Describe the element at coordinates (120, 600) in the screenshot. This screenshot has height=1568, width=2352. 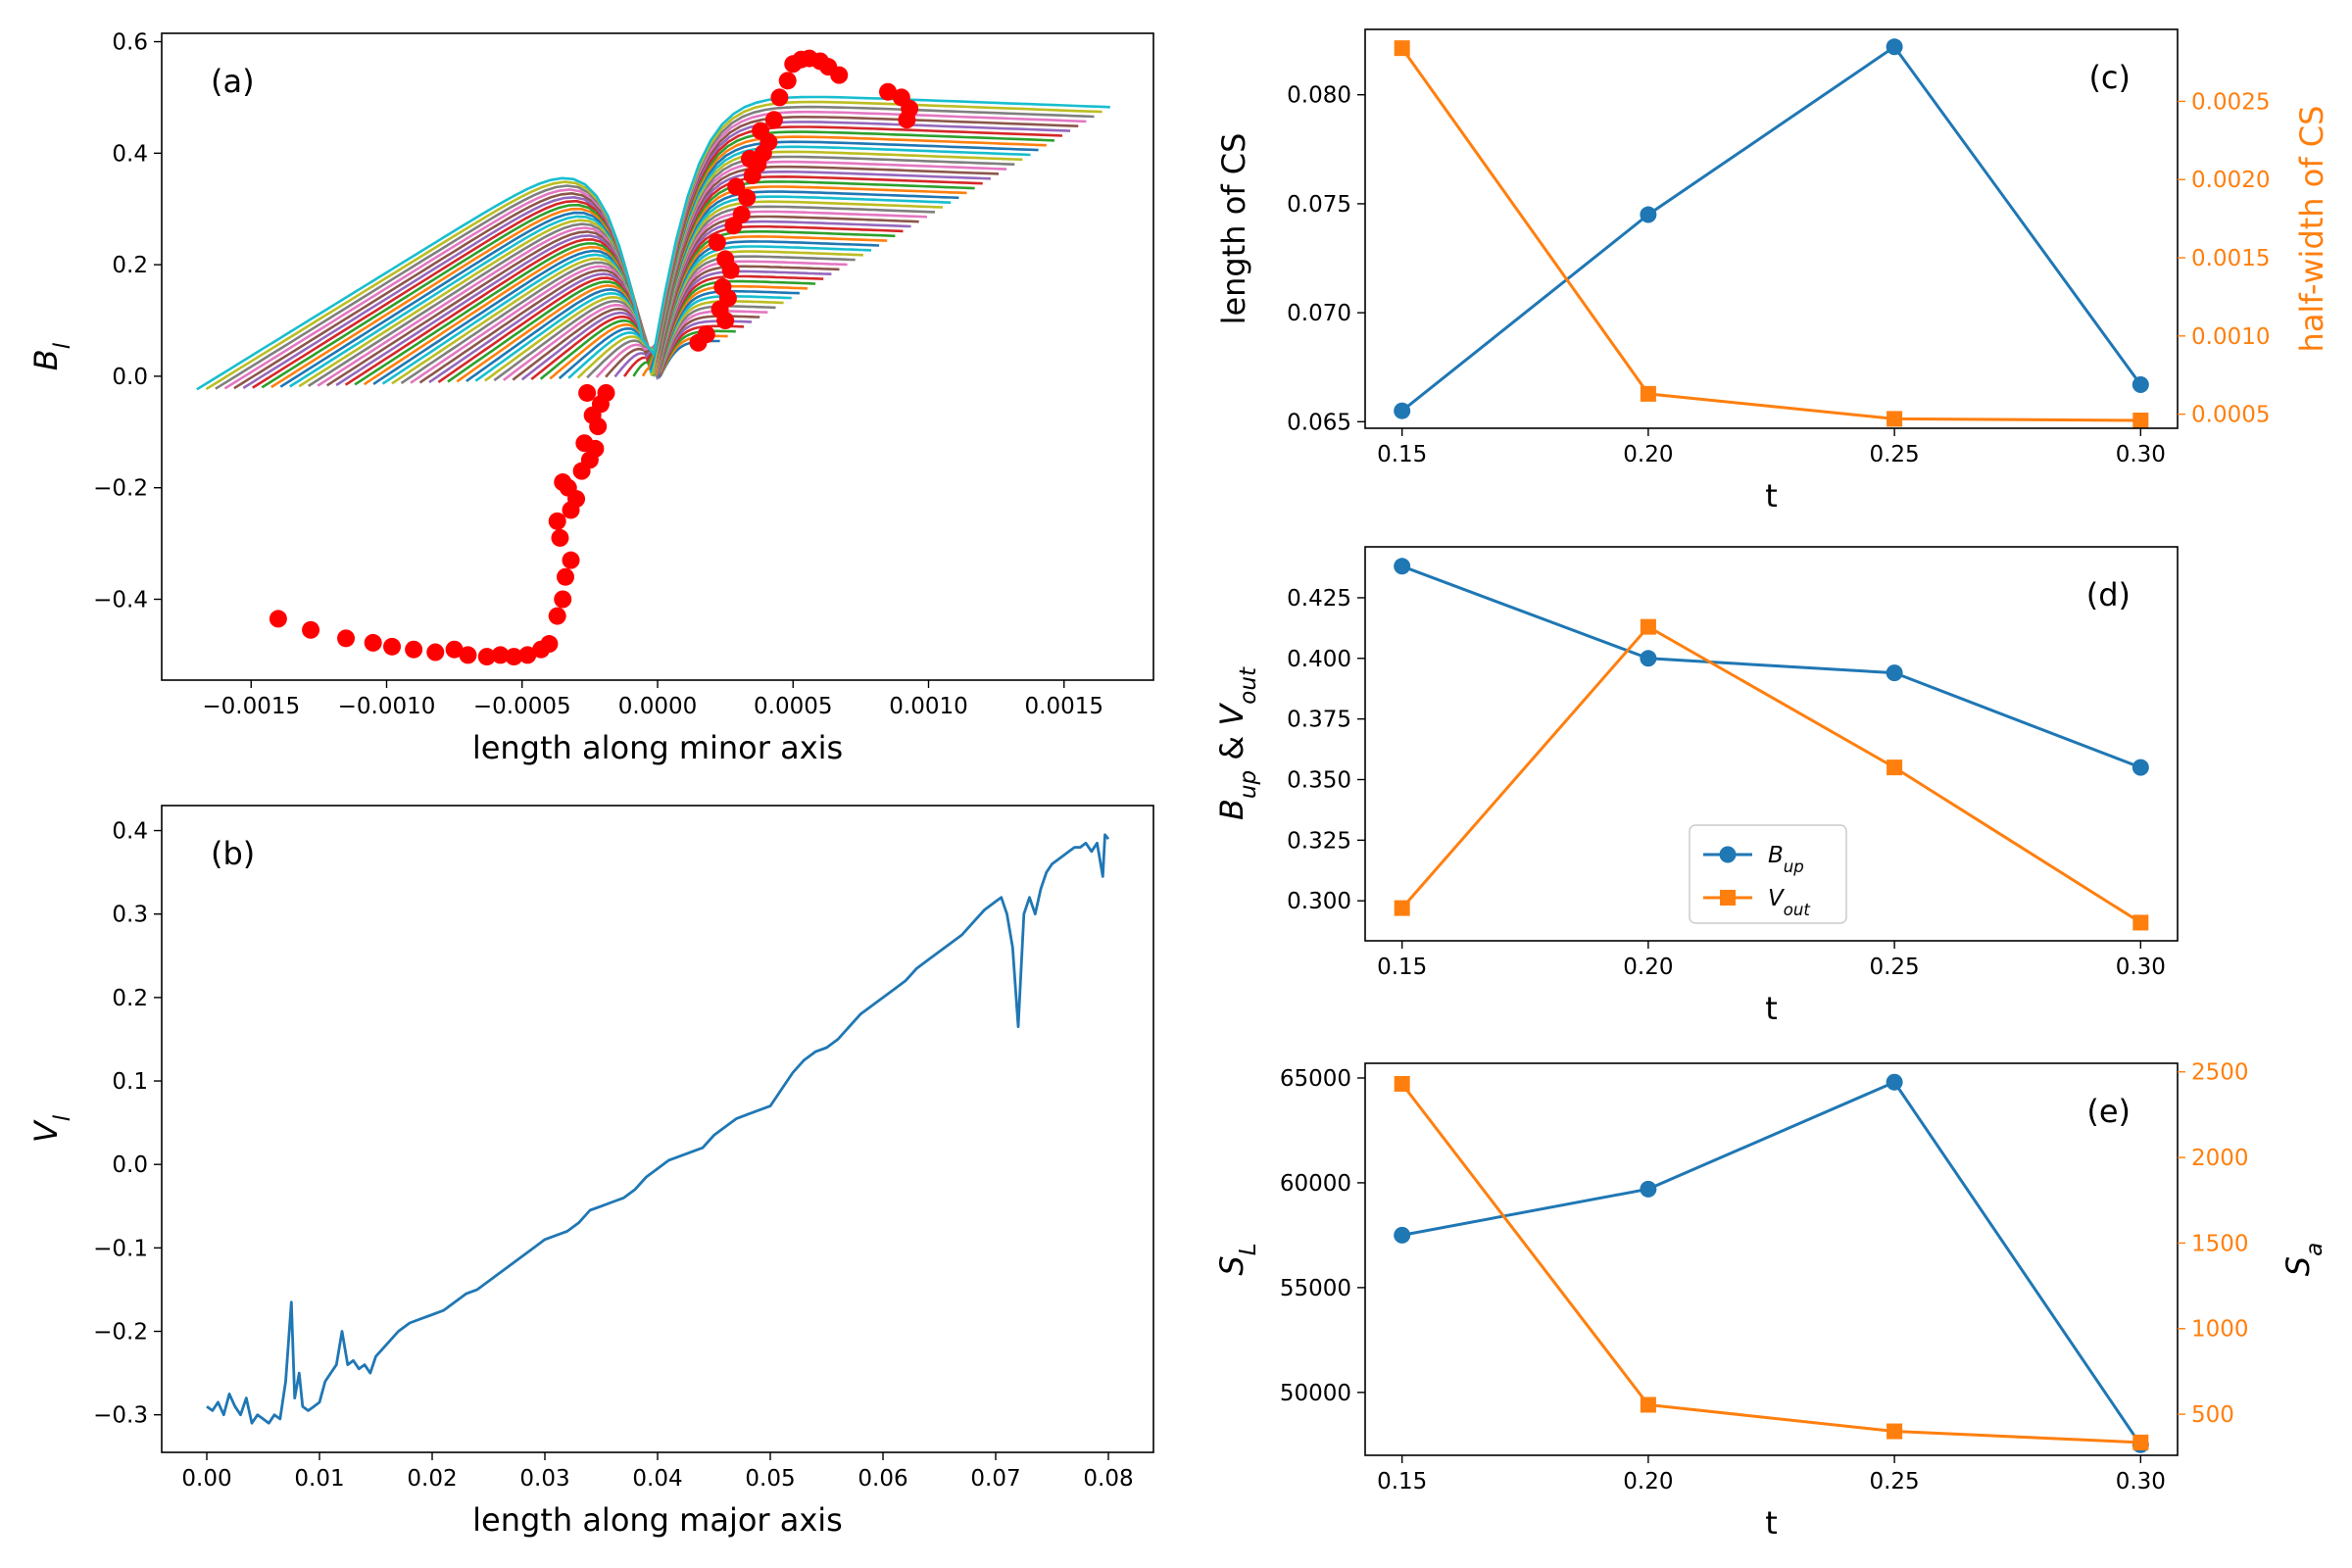
I see `y-tick-label: −0.4` at that location.